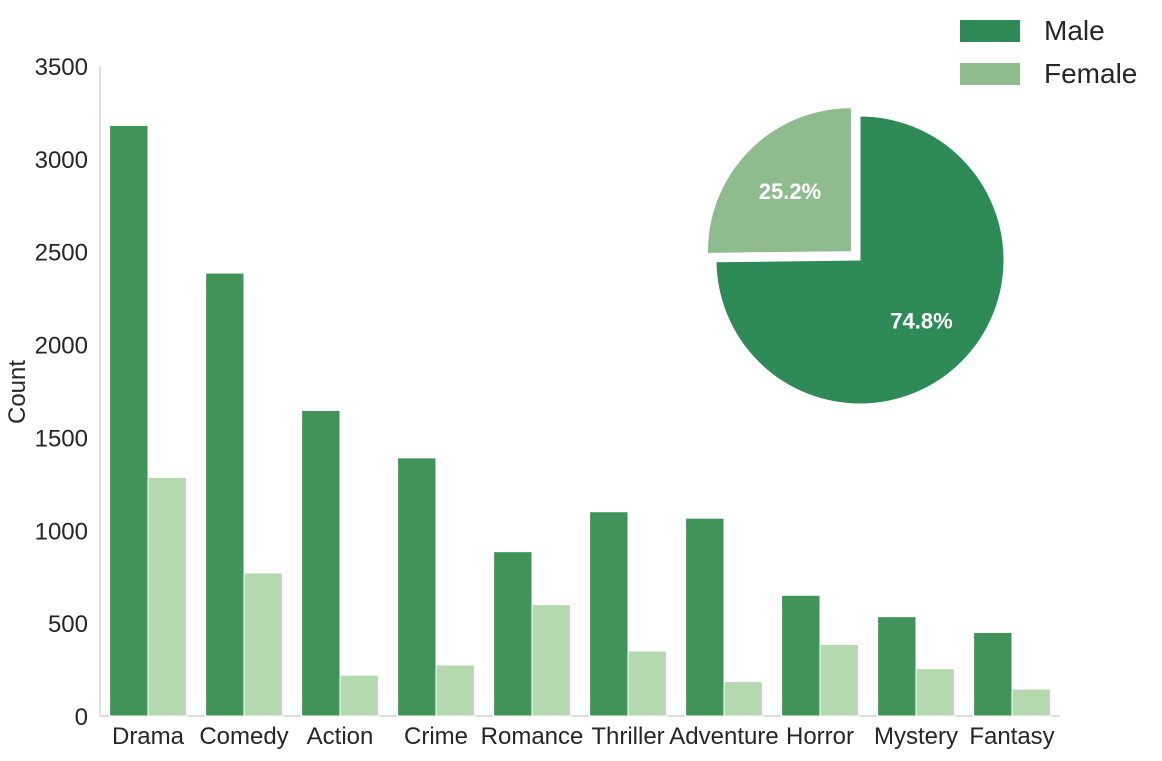  I want to click on x-tick-label: Action, so click(340, 736).